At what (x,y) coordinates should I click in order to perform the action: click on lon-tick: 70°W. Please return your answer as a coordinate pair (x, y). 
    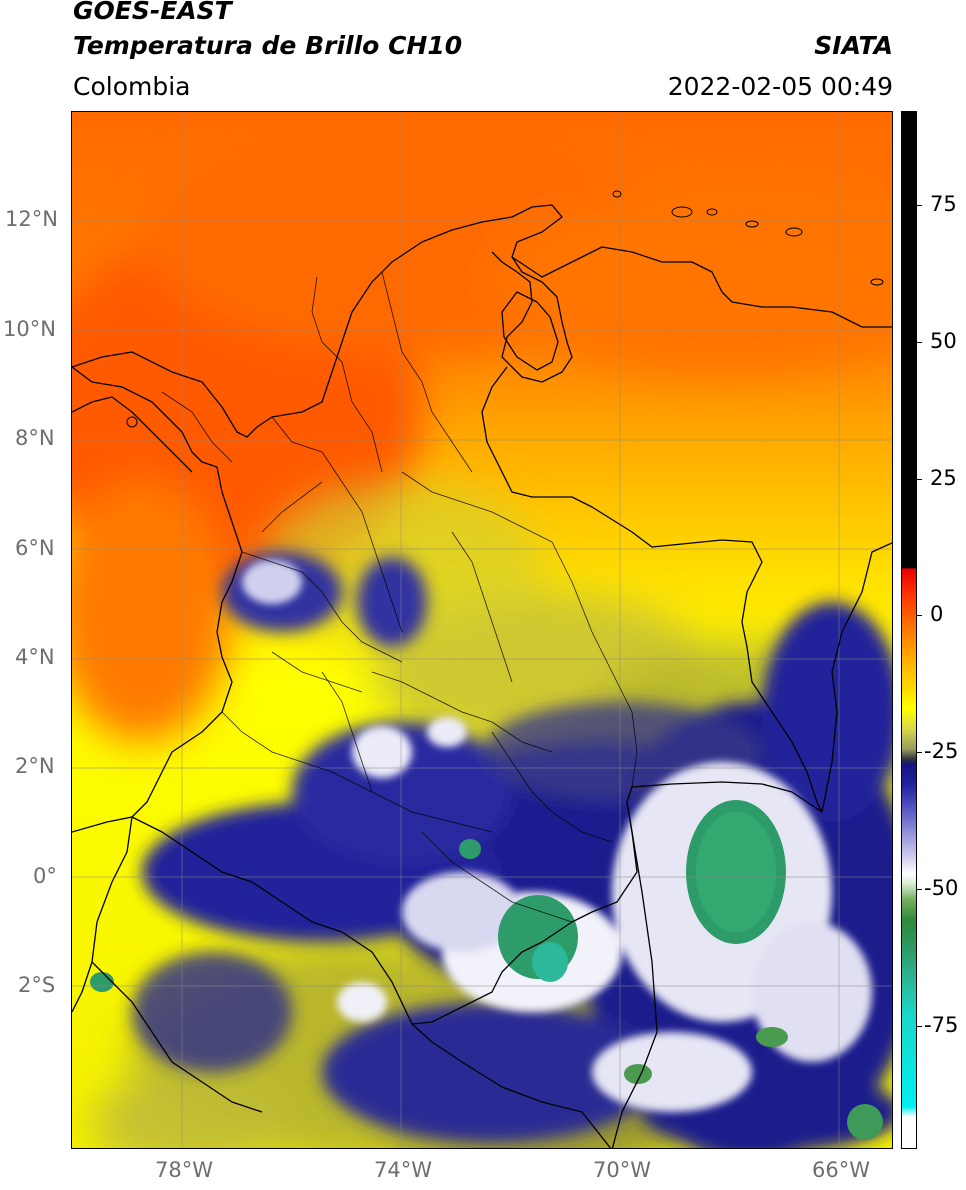
    Looking at the image, I should click on (622, 1170).